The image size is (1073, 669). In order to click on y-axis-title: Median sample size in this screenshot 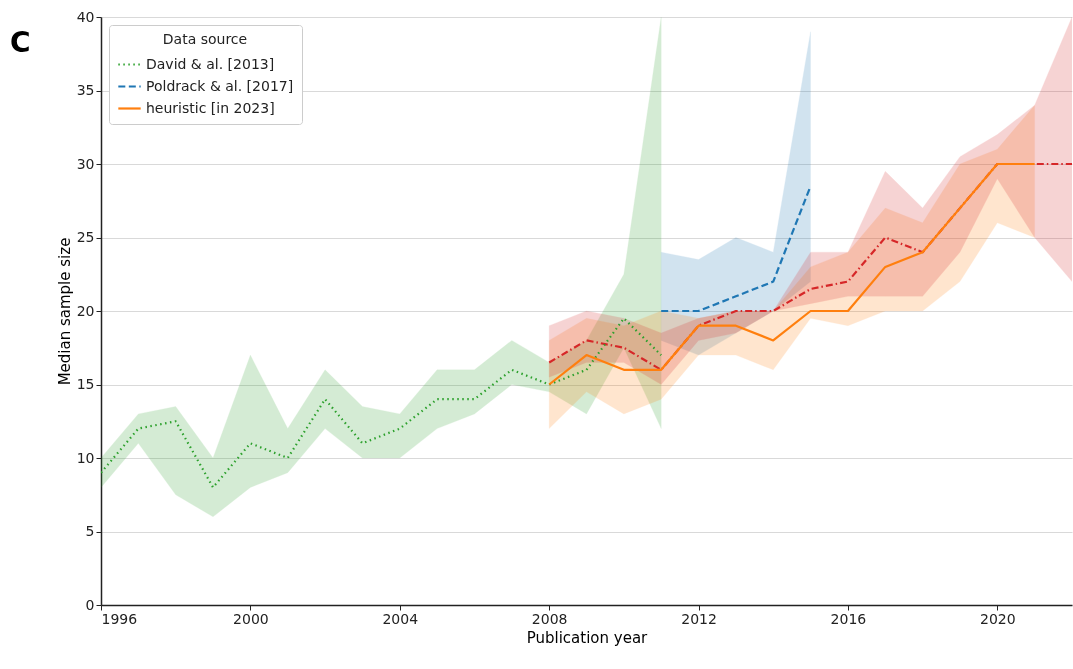, I will do `click(64, 311)`.